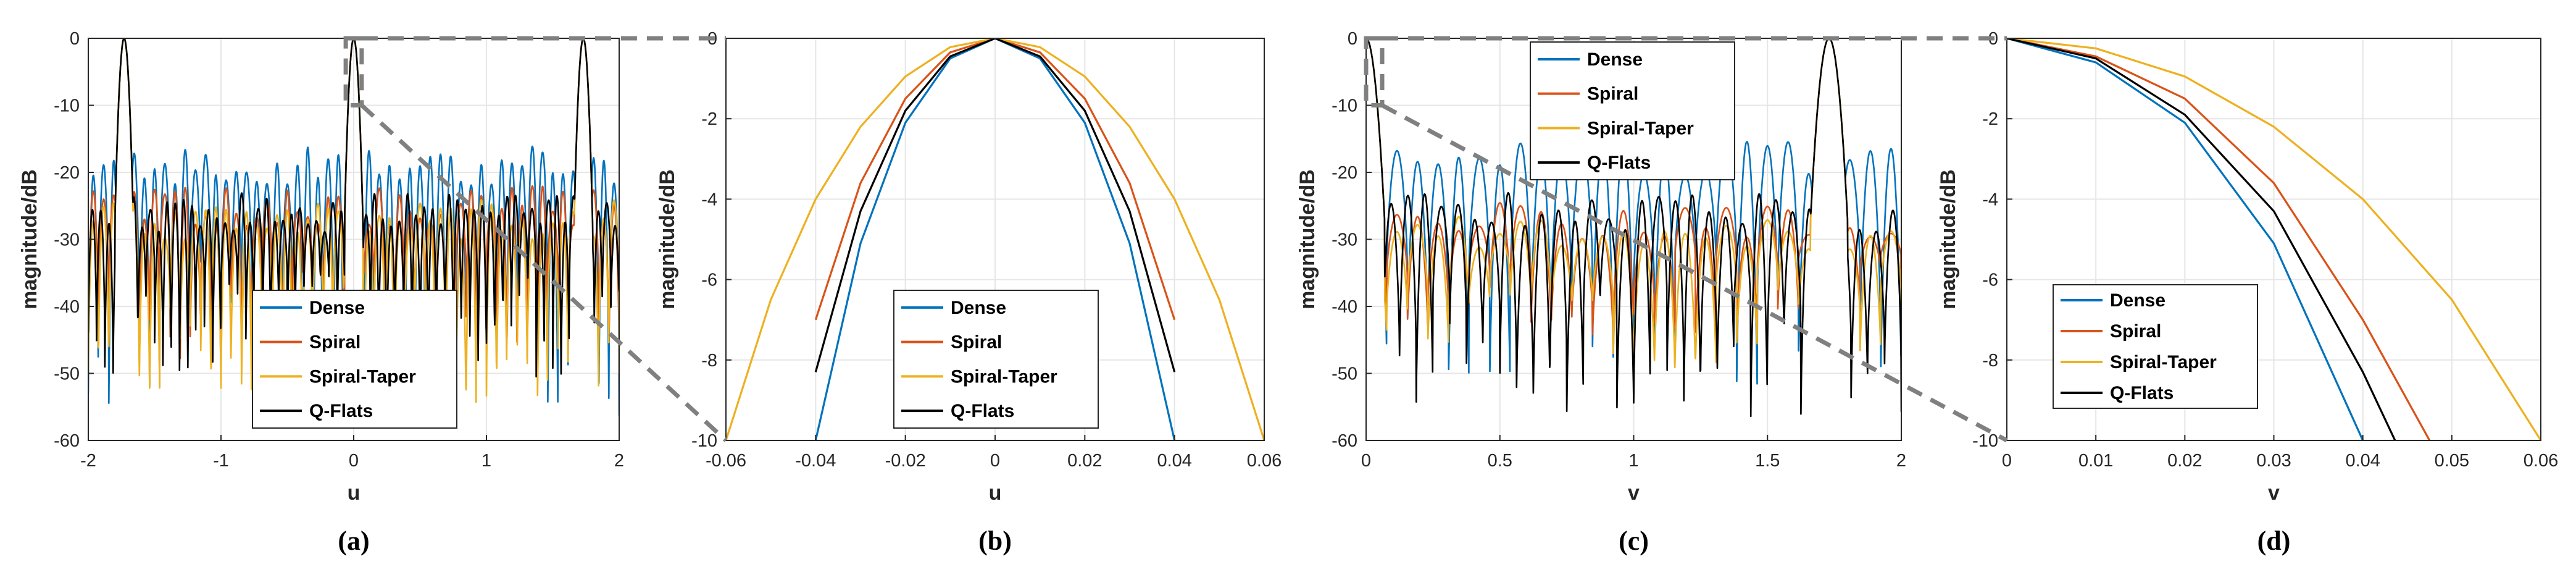  I want to click on y-tick-label: -20, so click(67, 173).